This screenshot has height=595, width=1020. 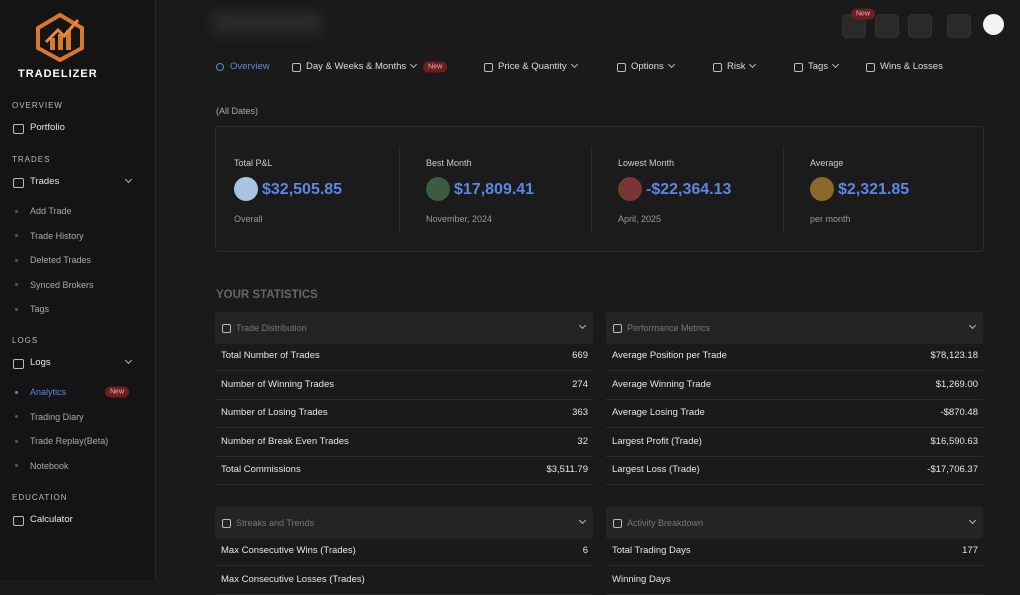 What do you see at coordinates (62, 284) in the screenshot?
I see `nav-subitem: Synced Brokers` at bounding box center [62, 284].